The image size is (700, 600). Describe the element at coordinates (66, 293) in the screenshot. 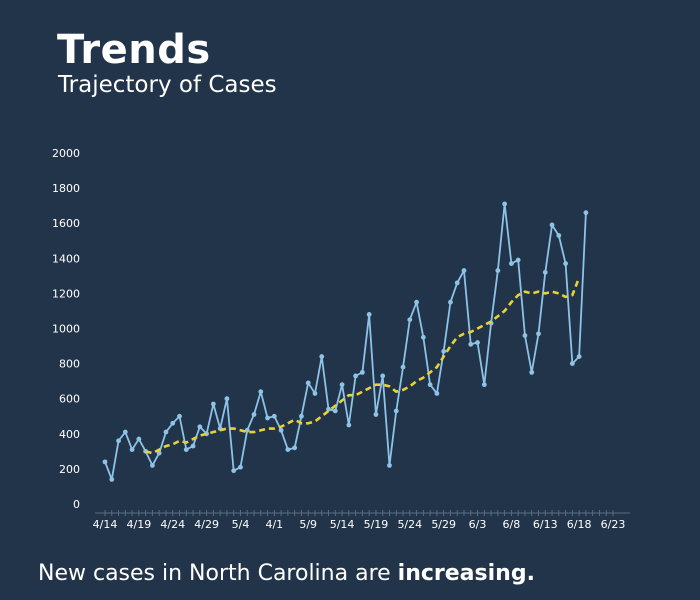

I see `y-tick-label: 1200` at that location.